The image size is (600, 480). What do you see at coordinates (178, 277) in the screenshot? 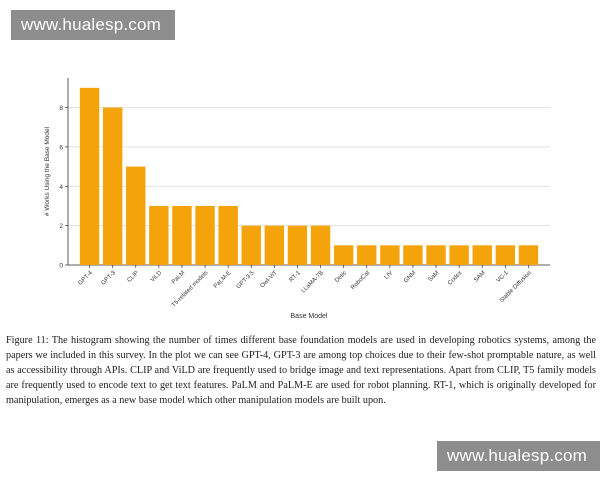
I see `x-tick-label: PaLM` at bounding box center [178, 277].